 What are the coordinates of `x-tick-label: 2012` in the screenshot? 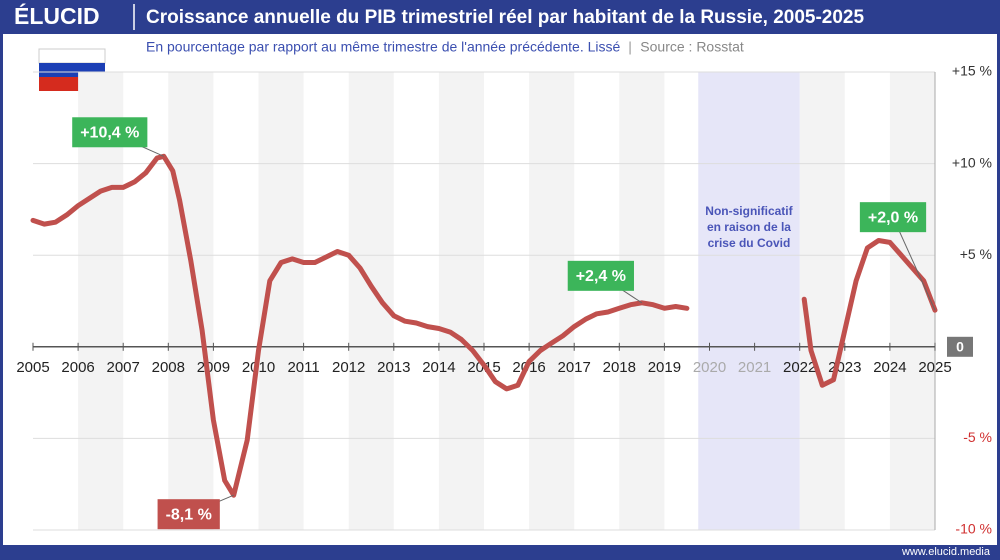 It's located at (348, 367).